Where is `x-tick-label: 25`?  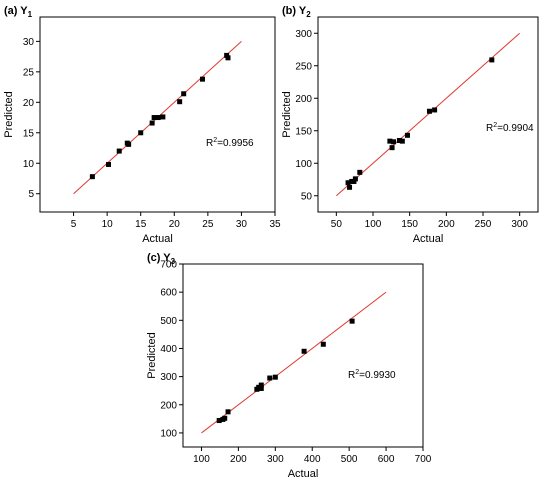
x-tick-label: 25 is located at coordinates (208, 224).